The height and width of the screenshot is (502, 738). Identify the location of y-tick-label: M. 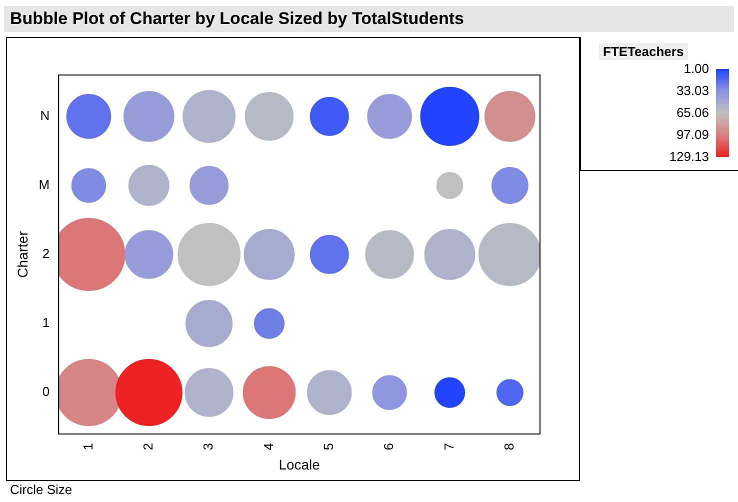
(44, 184).